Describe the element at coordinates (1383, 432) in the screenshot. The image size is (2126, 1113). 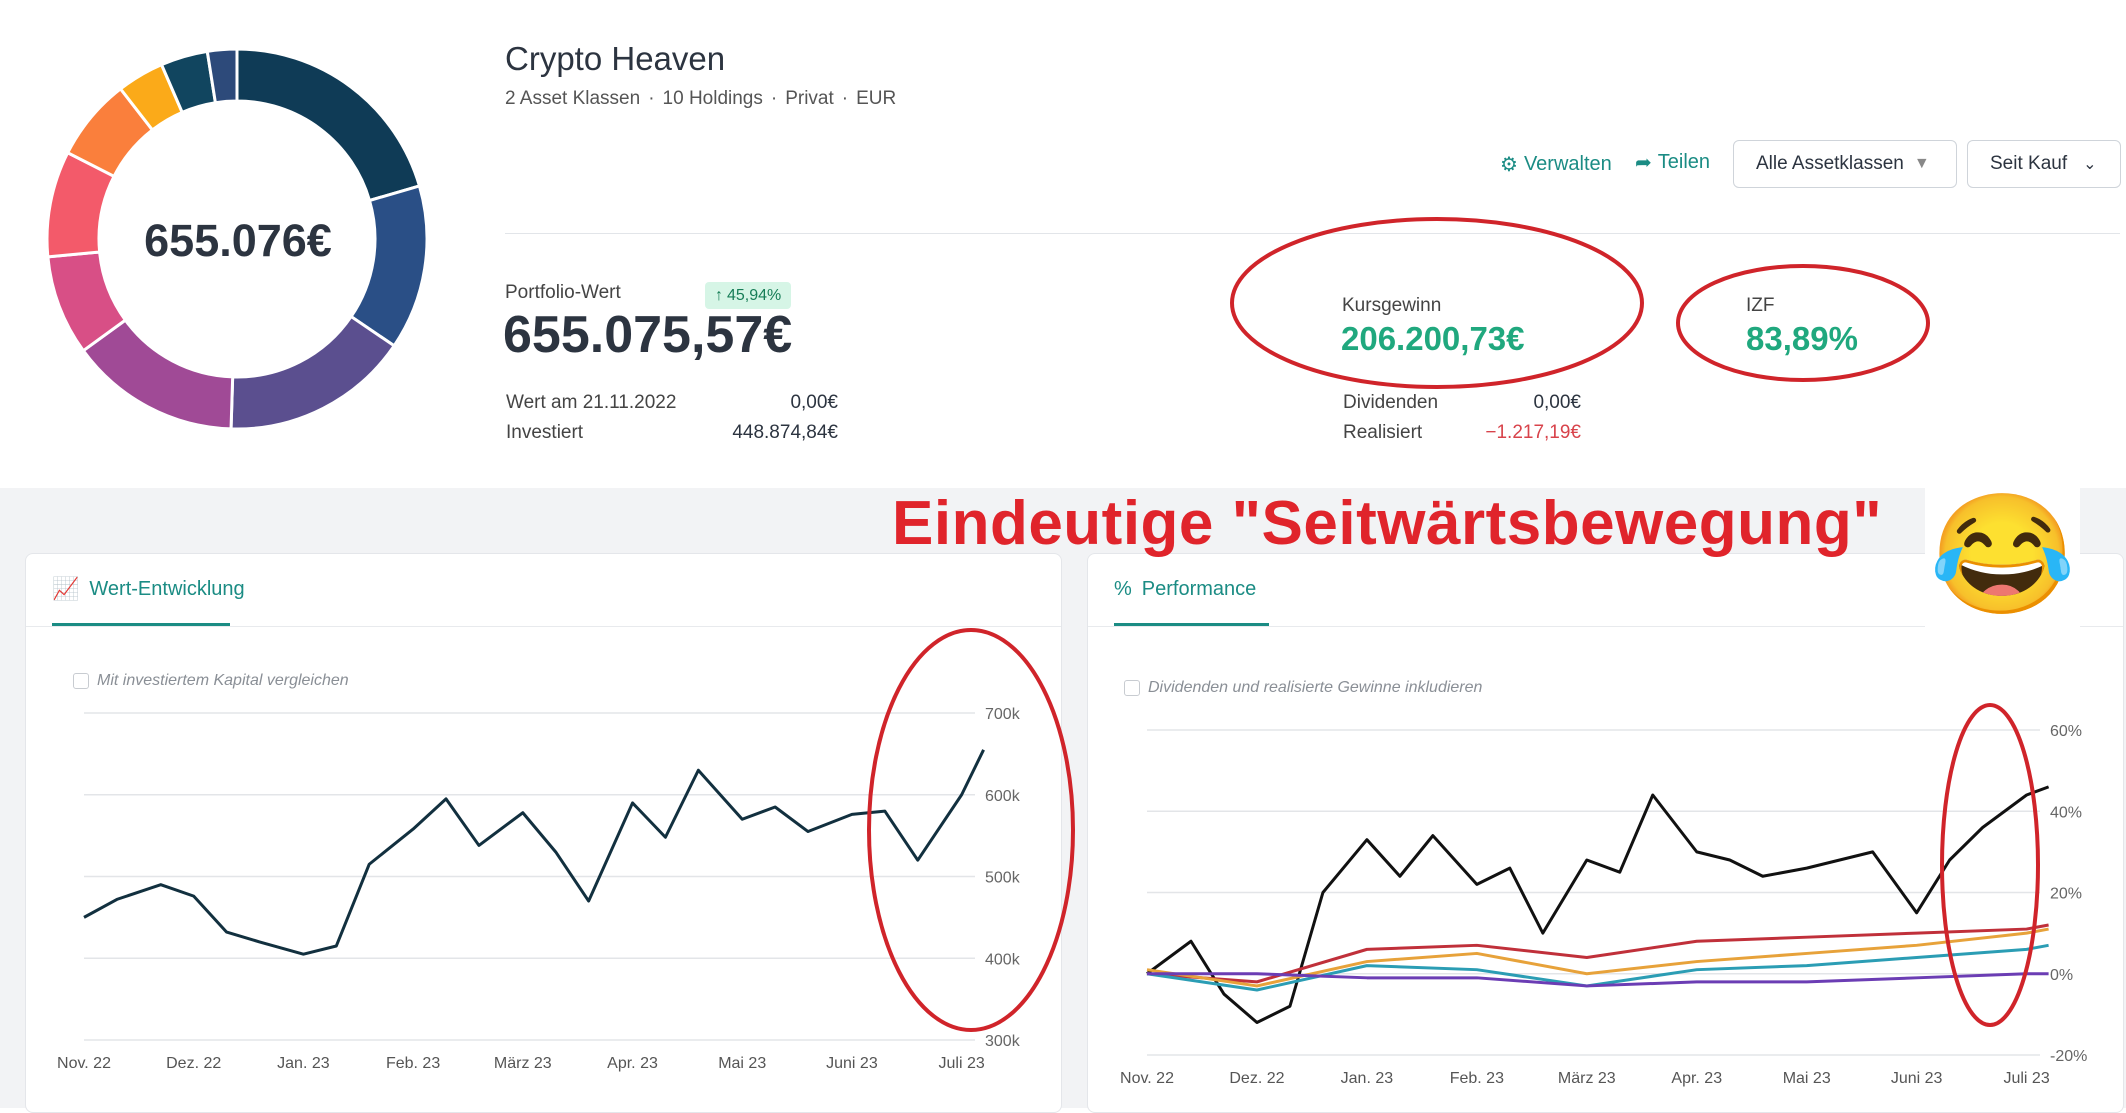
I see `realized-label: Realisiert` at that location.